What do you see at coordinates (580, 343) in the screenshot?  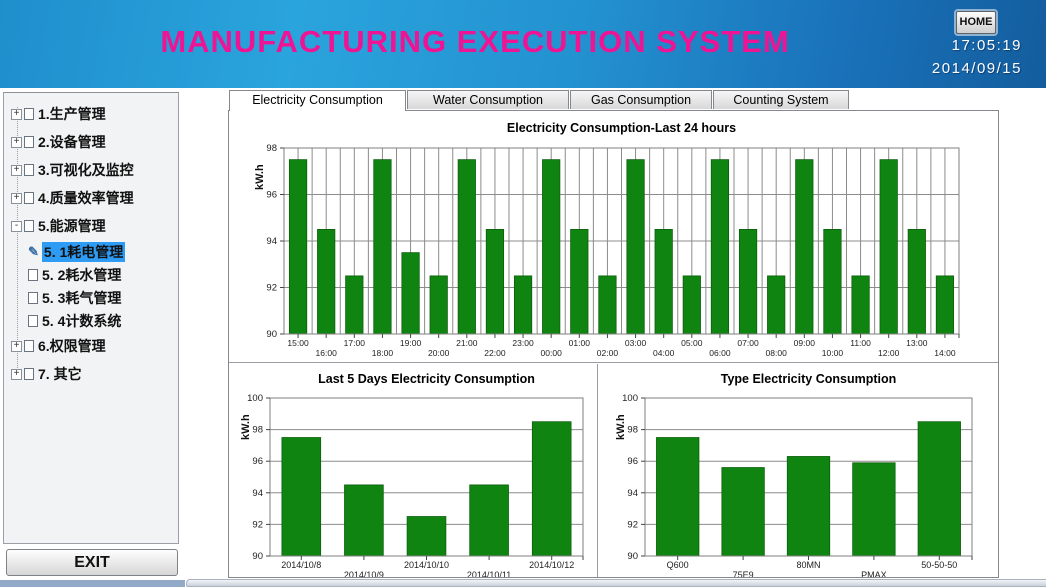 I see `x-tick-label: 01:00` at bounding box center [580, 343].